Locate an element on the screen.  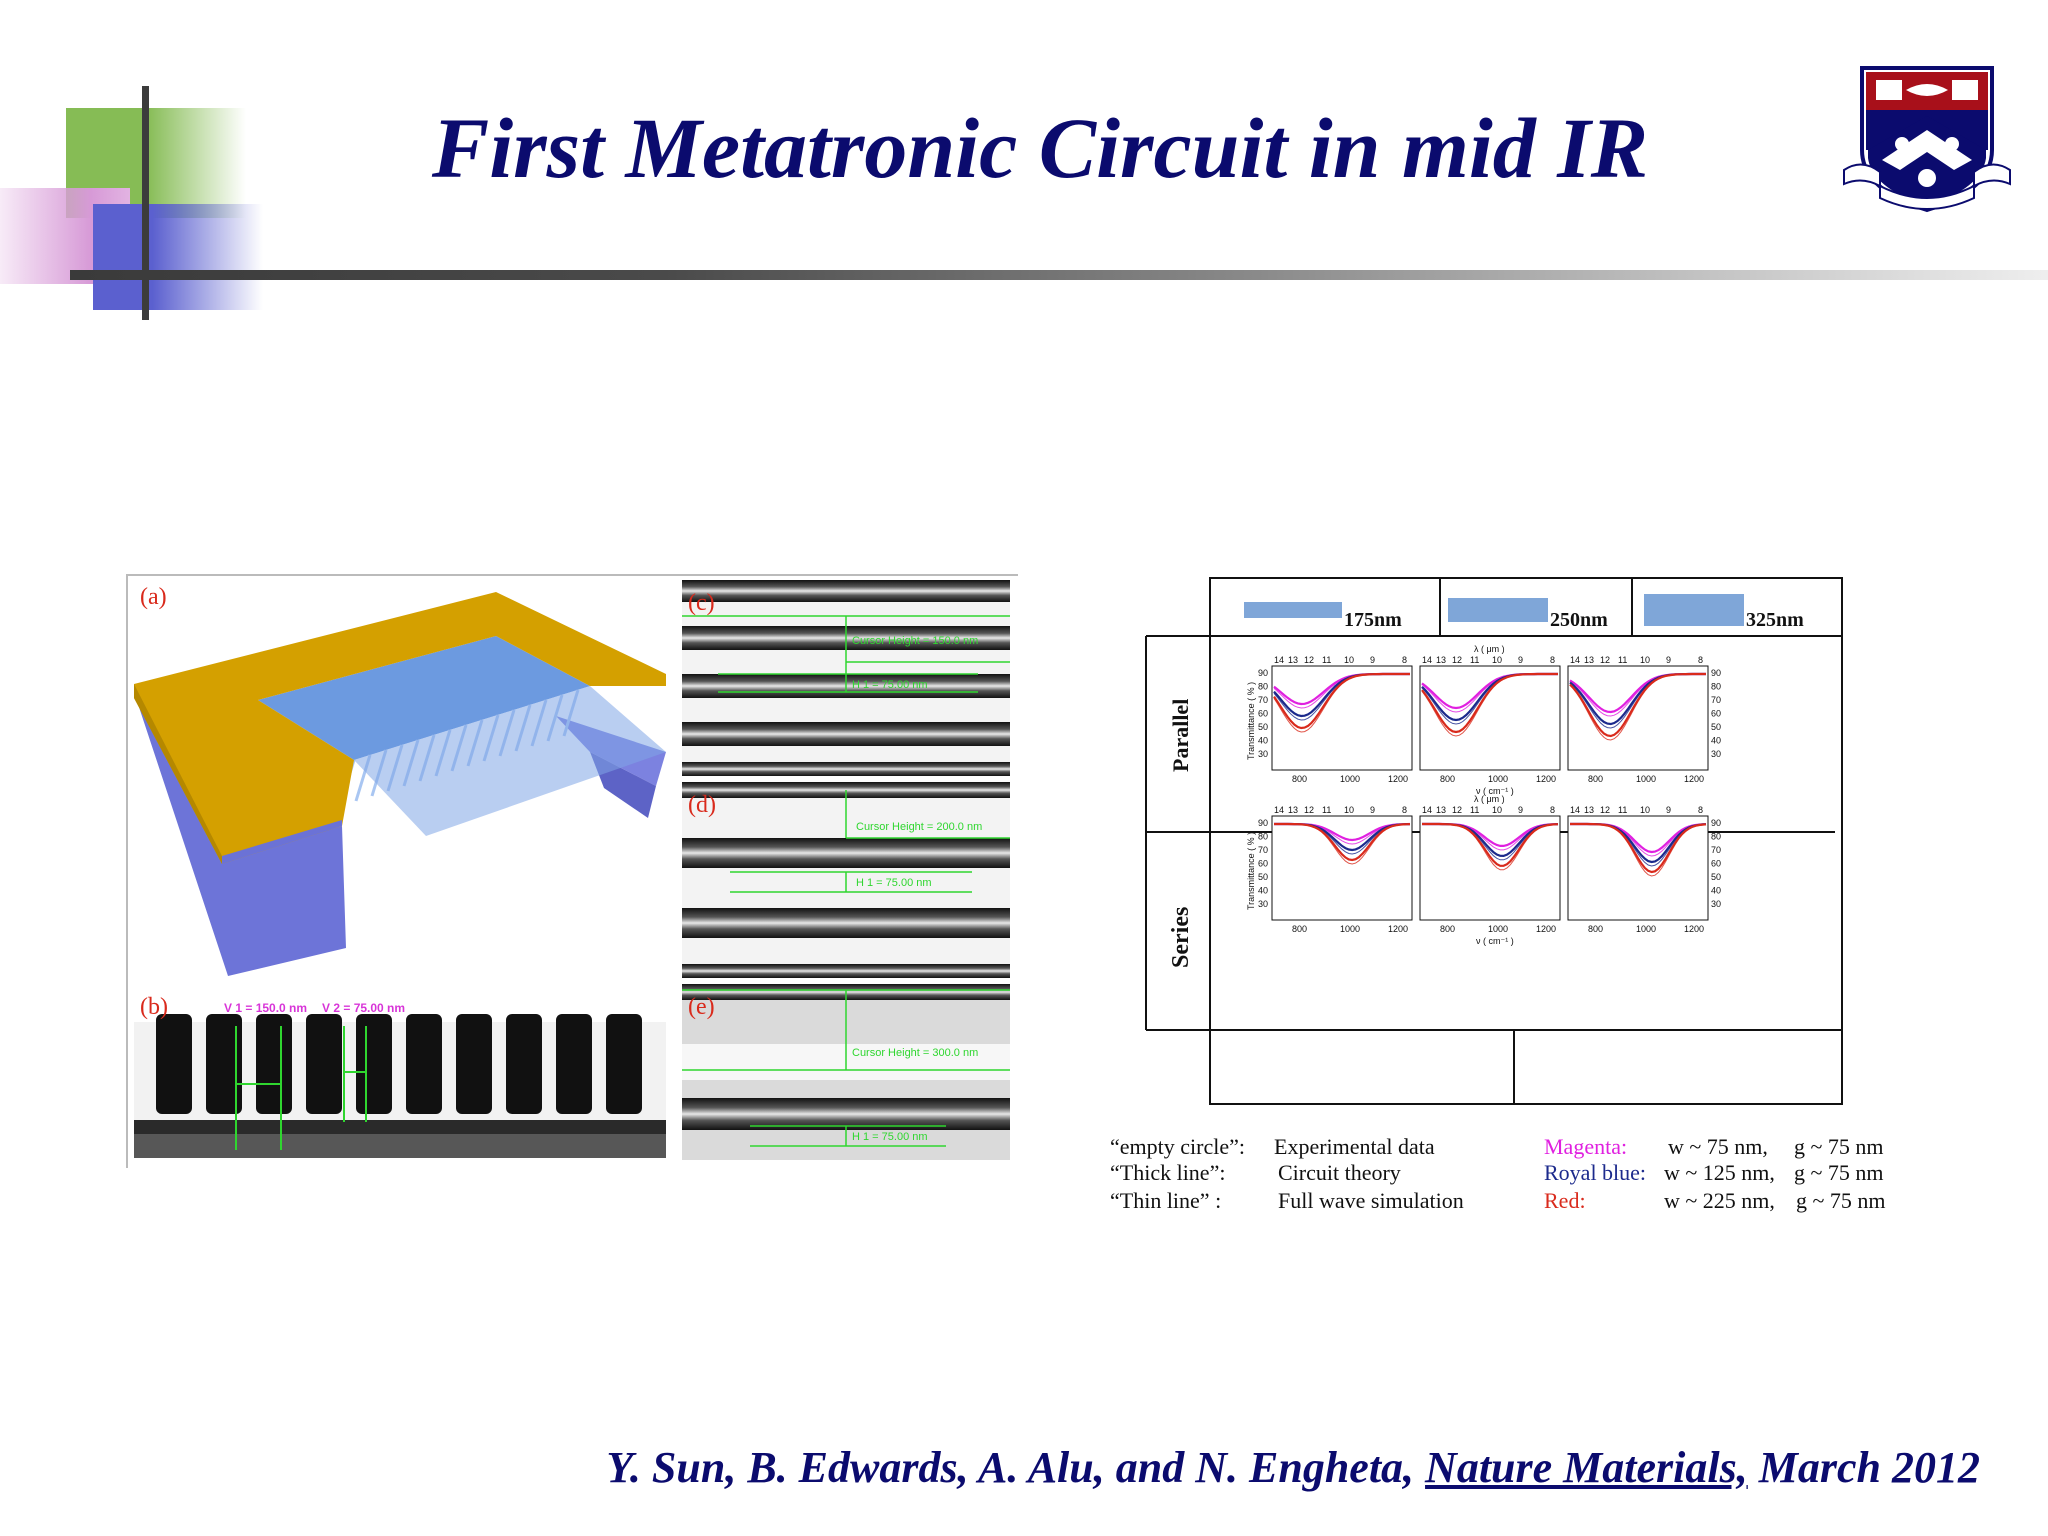
panel-d-sem-topview: Cursor Height = 200.0 nm H 1 = 75.00 nm is located at coordinates (846, 880).